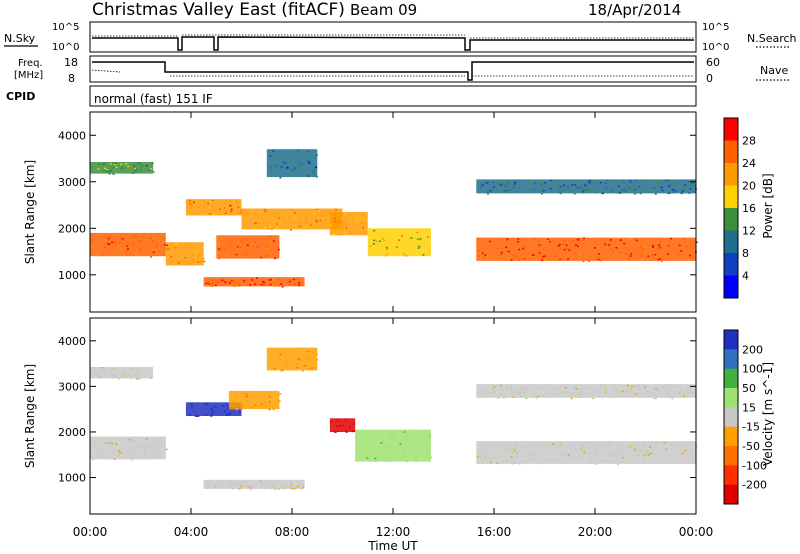 The height and width of the screenshot is (554, 800). Describe the element at coordinates (191, 532) in the screenshot. I see `x-tick-label: 04:00` at that location.